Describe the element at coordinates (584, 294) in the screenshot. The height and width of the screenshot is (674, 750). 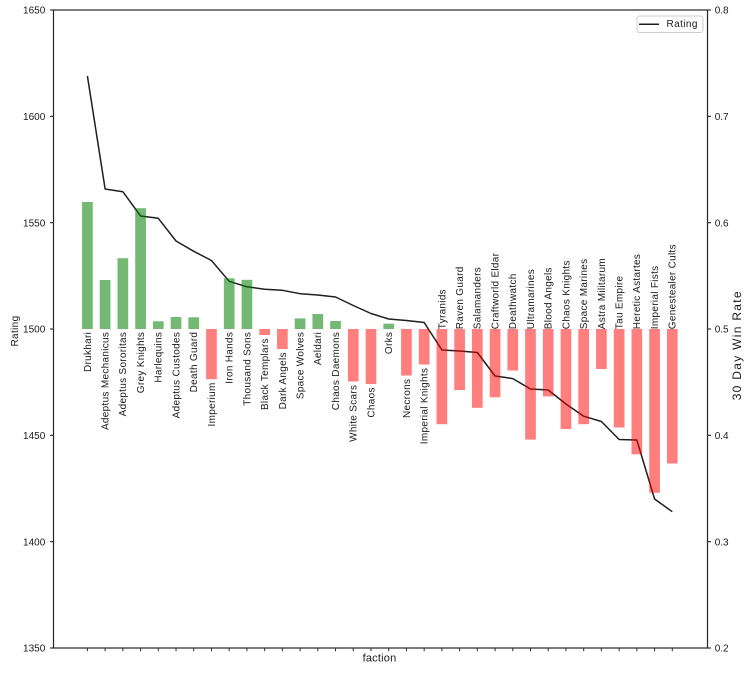
I see `svg-text: Space Marines` at that location.